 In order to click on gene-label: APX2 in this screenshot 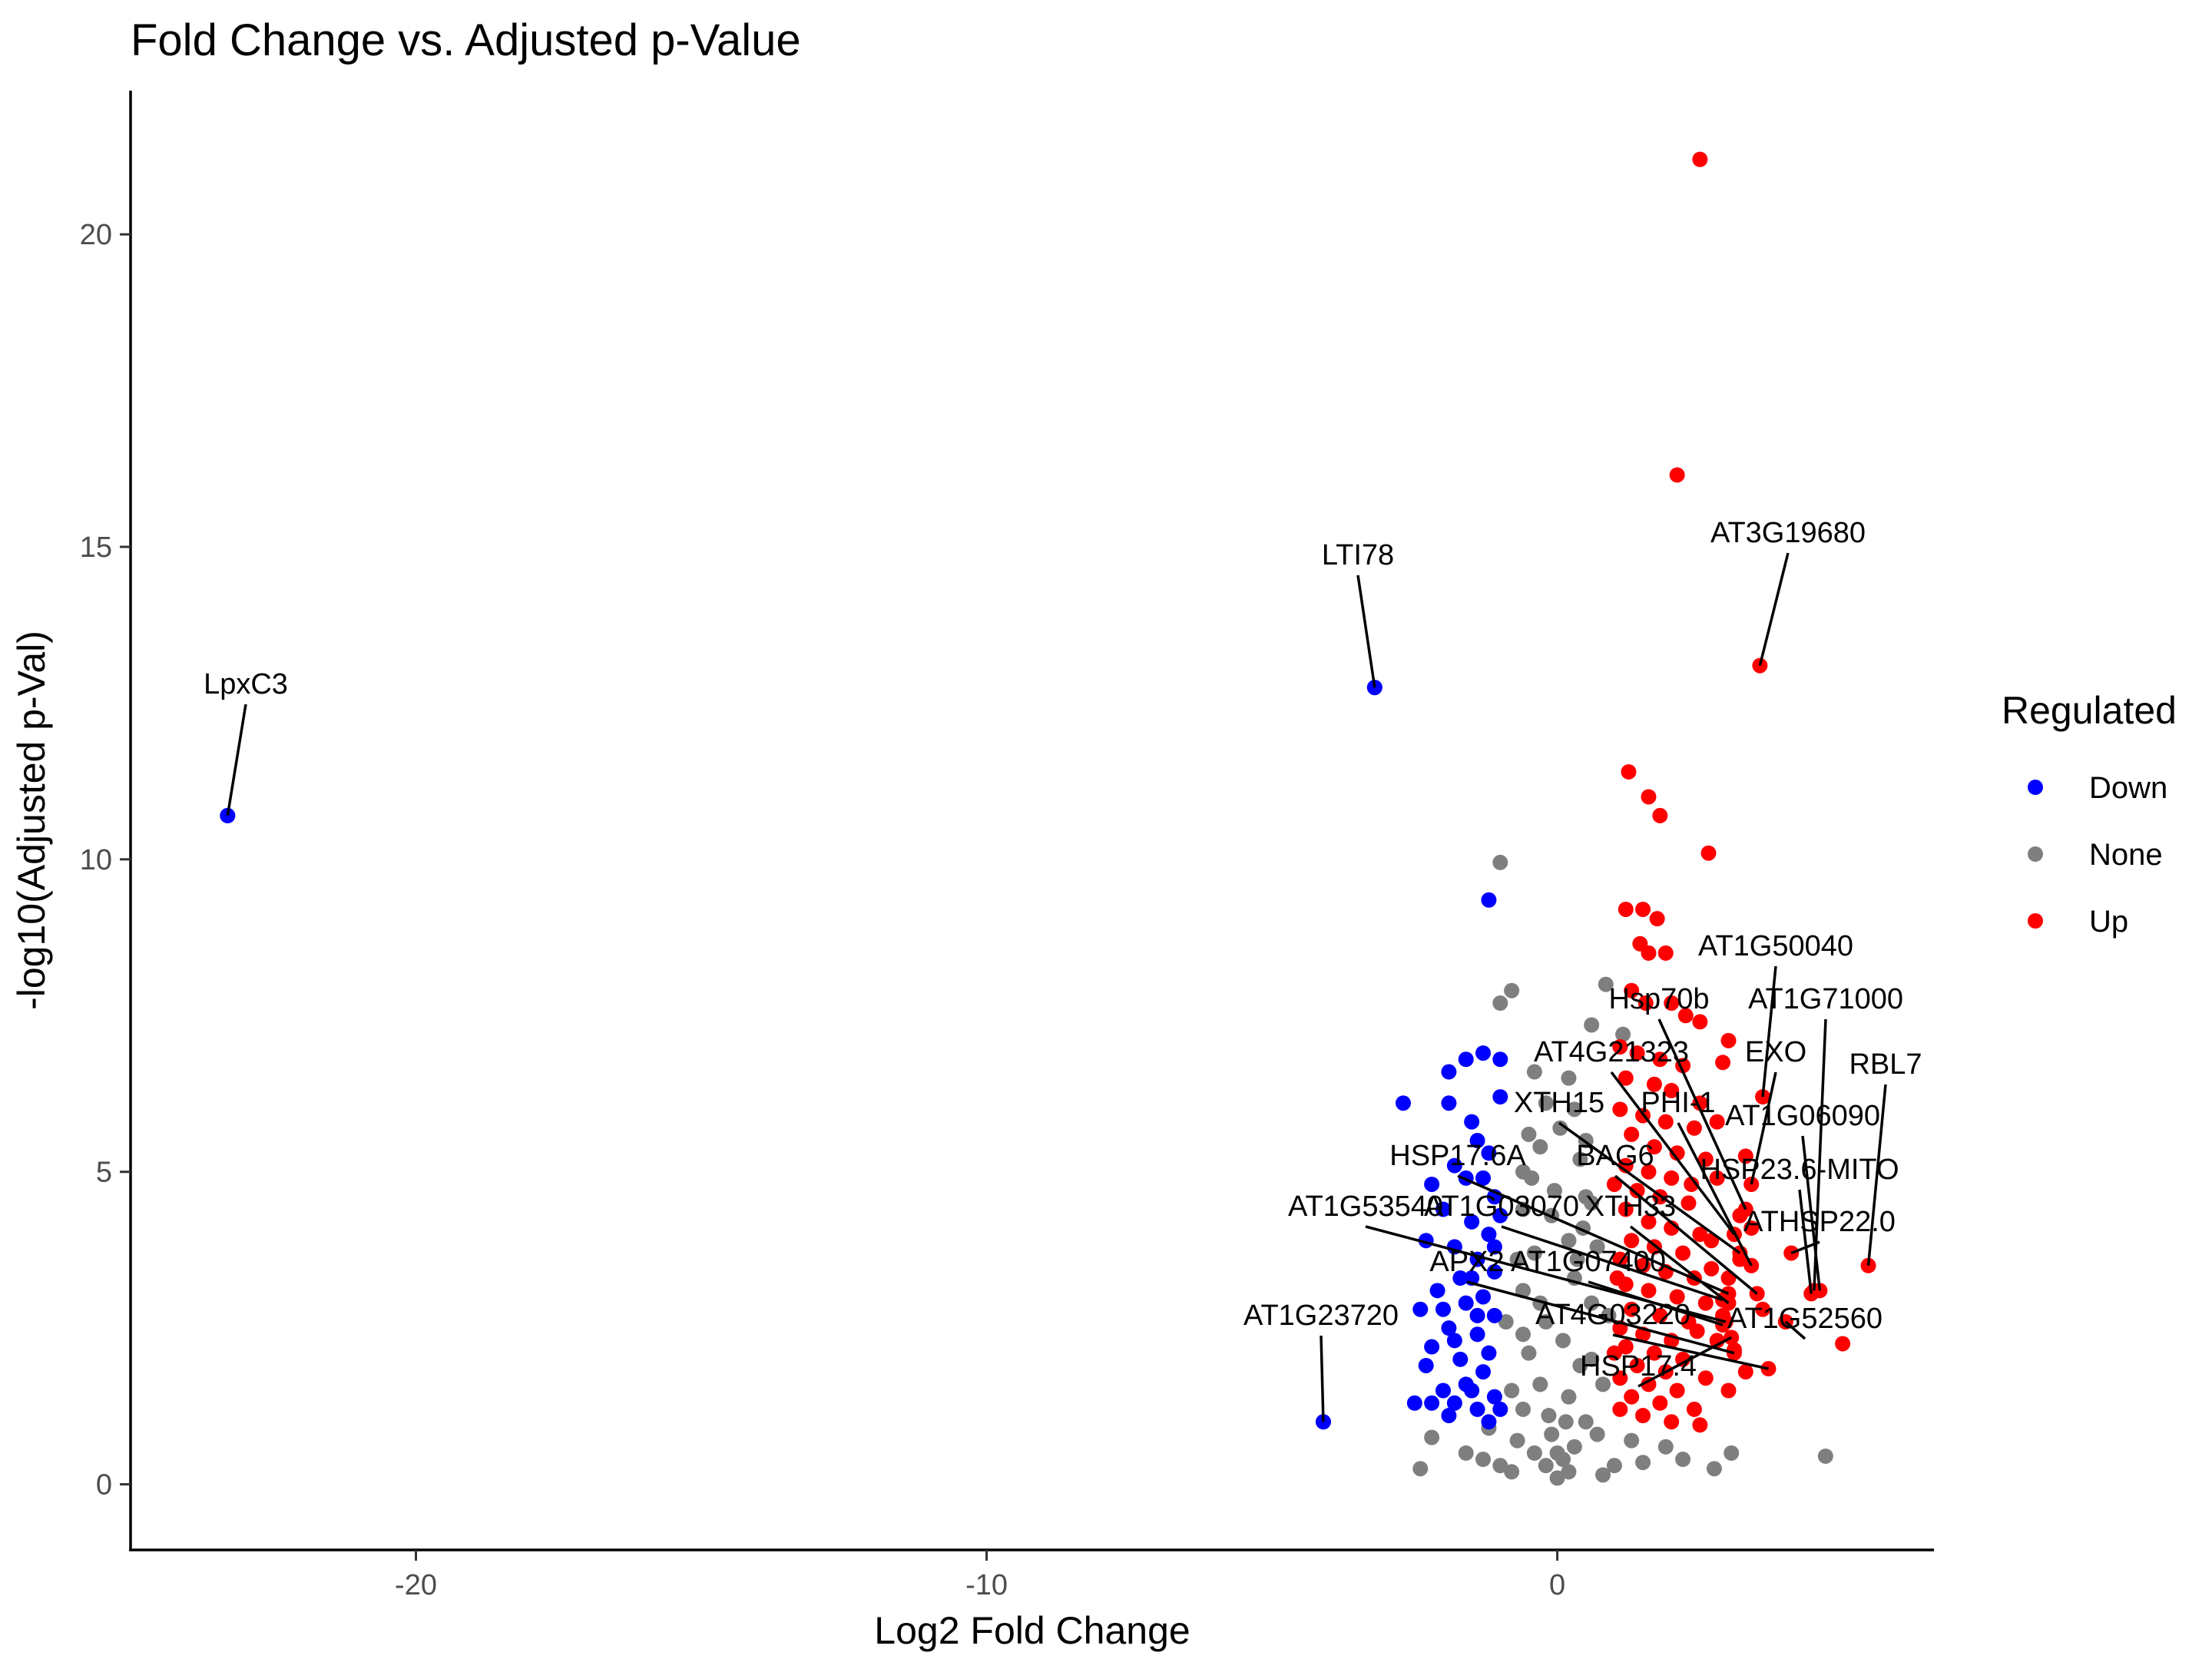, I will do `click(1466, 1262)`.